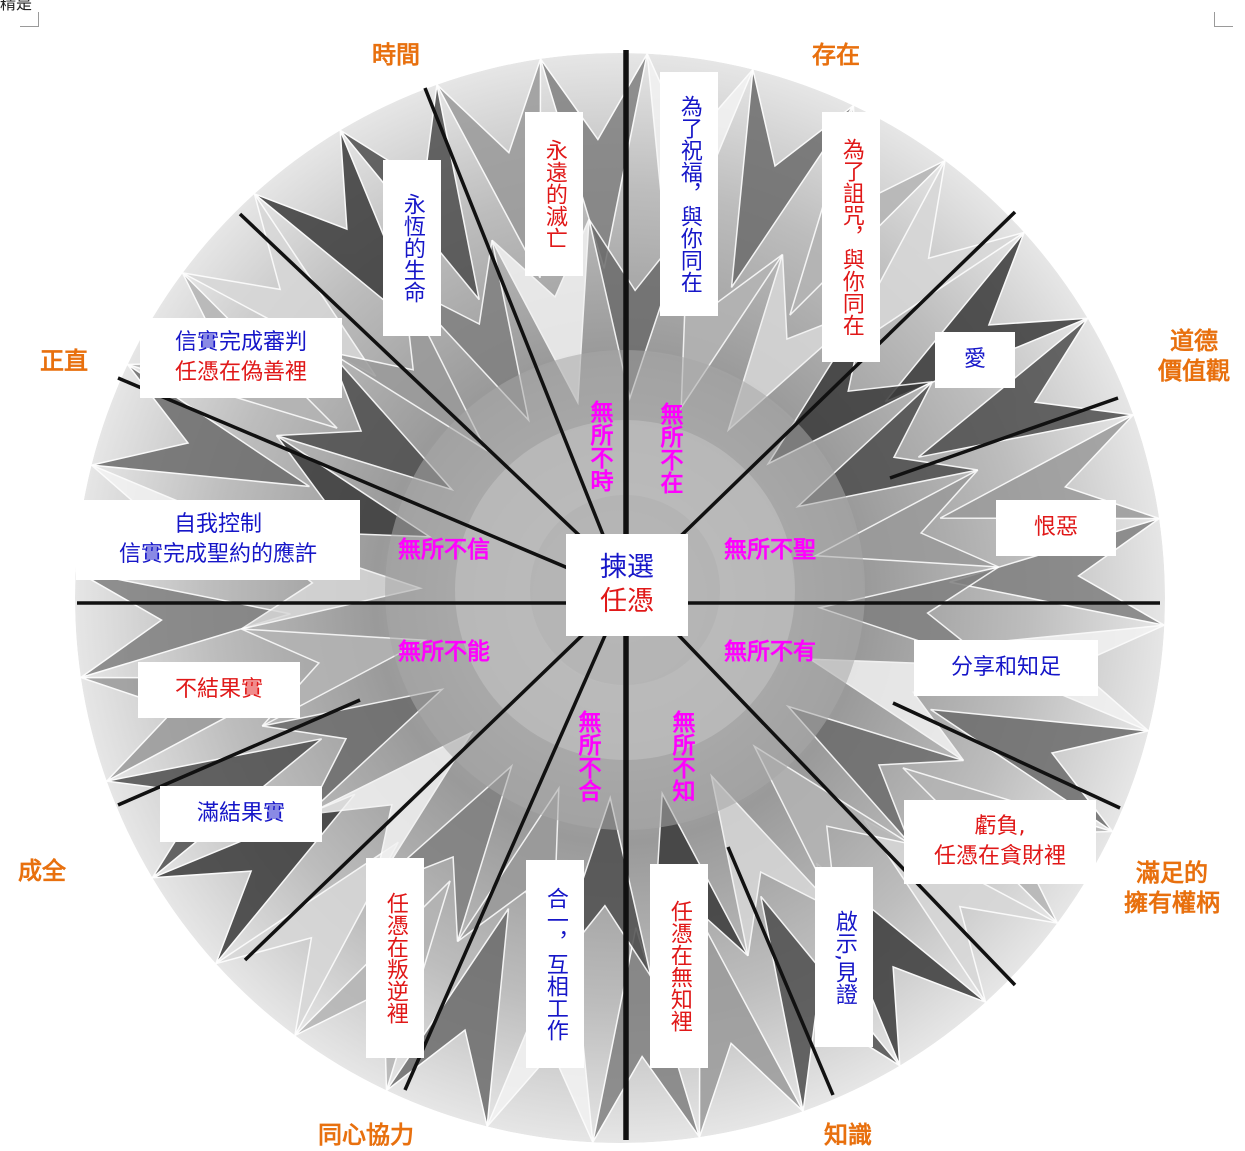  Describe the element at coordinates (554, 194) in the screenshot. I see `box-eternal-destruction: 永遠的滅亡` at that location.